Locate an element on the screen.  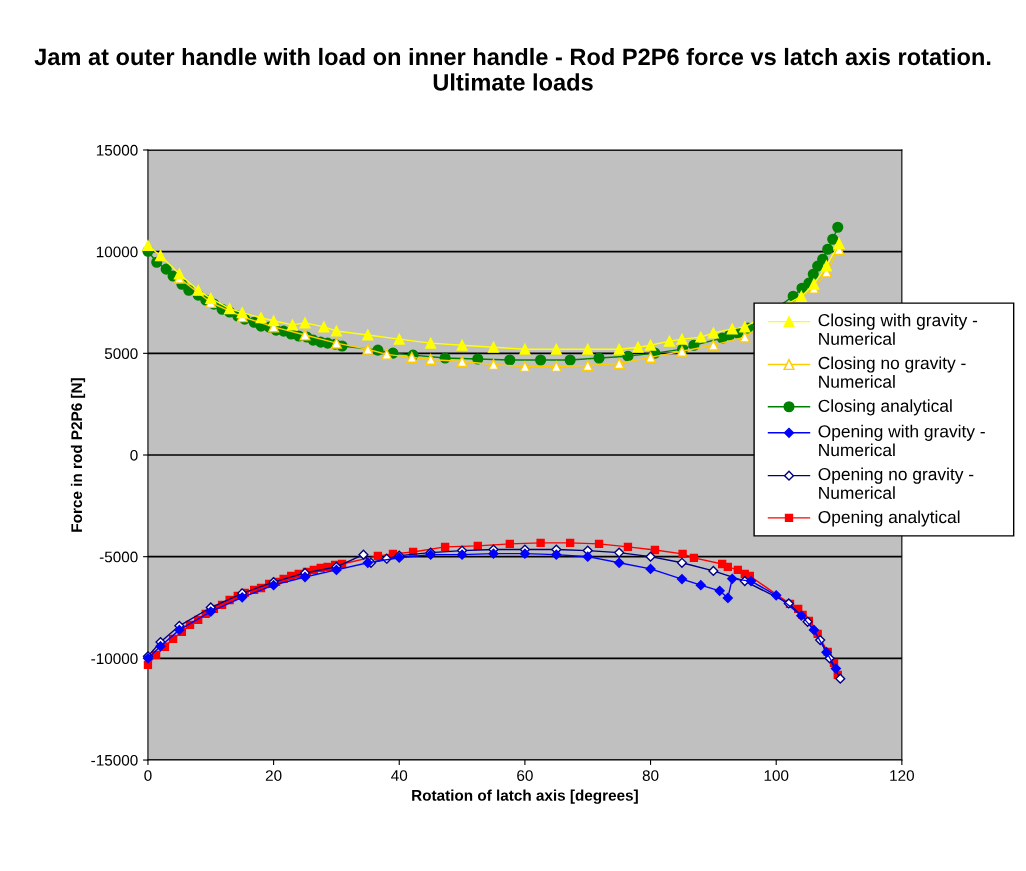
x-tick-label: 60 is located at coordinates (525, 775).